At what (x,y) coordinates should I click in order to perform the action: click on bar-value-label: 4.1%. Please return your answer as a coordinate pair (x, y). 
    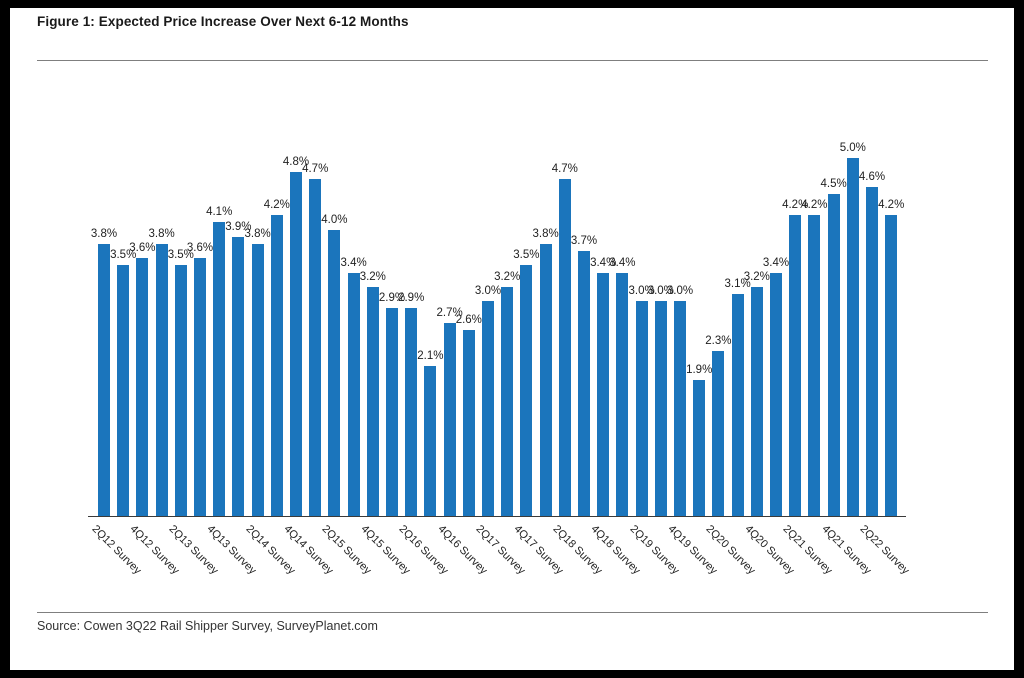
    Looking at the image, I should click on (219, 212).